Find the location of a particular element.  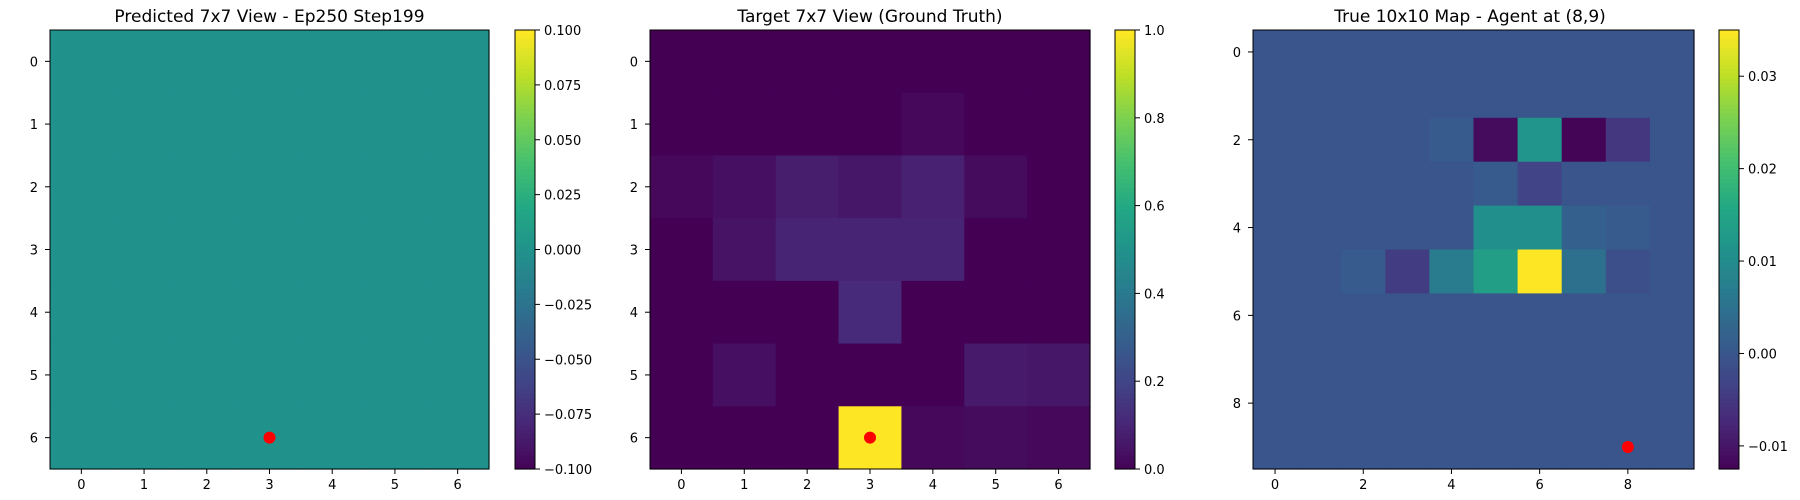

colorbar-tick-label: 0.4 is located at coordinates (1154, 294).